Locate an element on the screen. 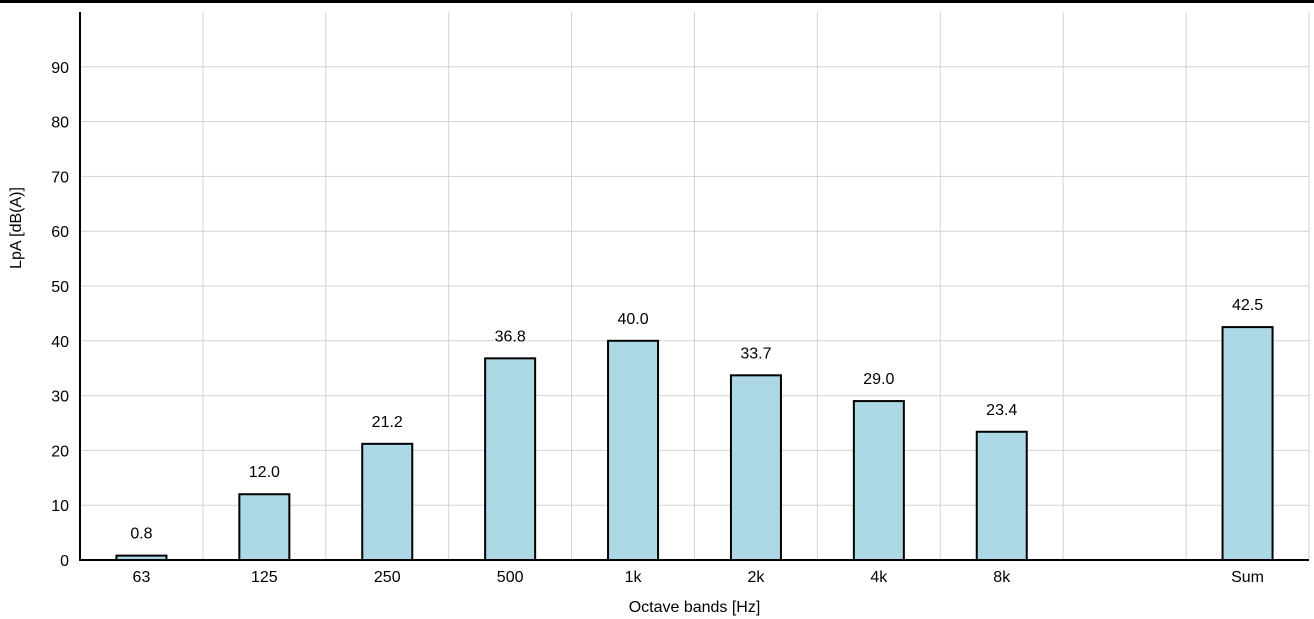 The width and height of the screenshot is (1314, 619). y-tick-label: 60 is located at coordinates (60, 232).